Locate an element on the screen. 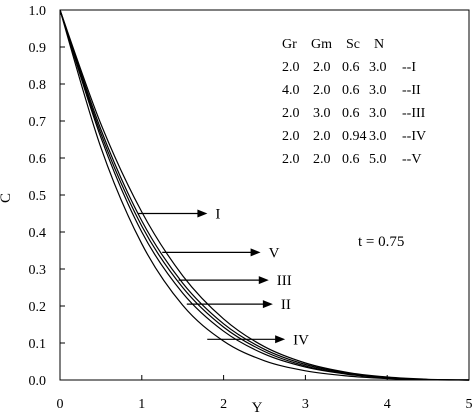 The image size is (474, 415). legend-cell: --II is located at coordinates (411, 90).